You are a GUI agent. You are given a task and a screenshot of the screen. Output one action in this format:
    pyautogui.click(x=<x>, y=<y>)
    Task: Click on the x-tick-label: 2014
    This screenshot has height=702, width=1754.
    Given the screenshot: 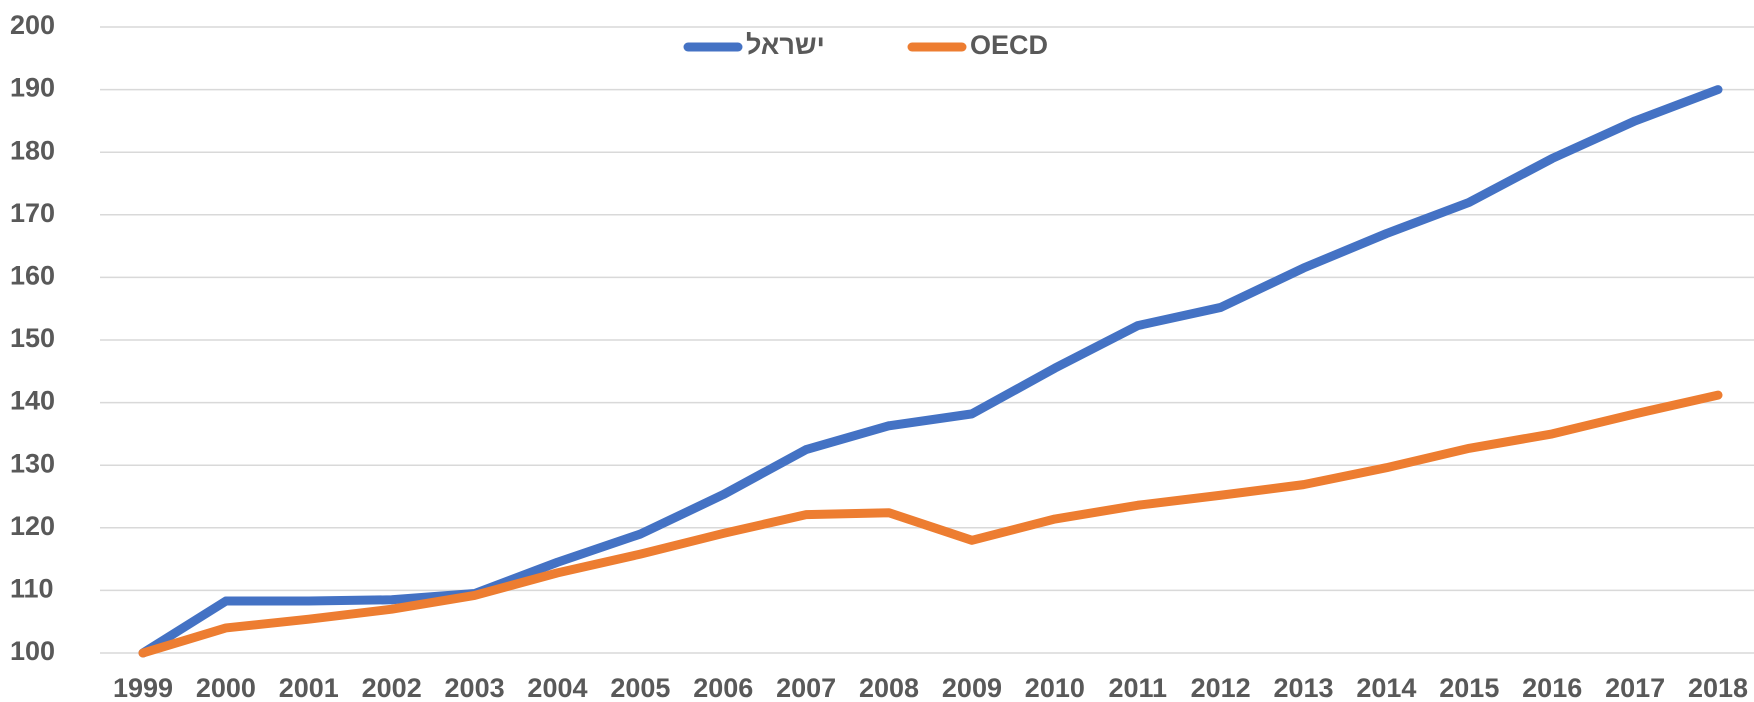 What is the action you would take?
    pyautogui.click(x=1386, y=687)
    